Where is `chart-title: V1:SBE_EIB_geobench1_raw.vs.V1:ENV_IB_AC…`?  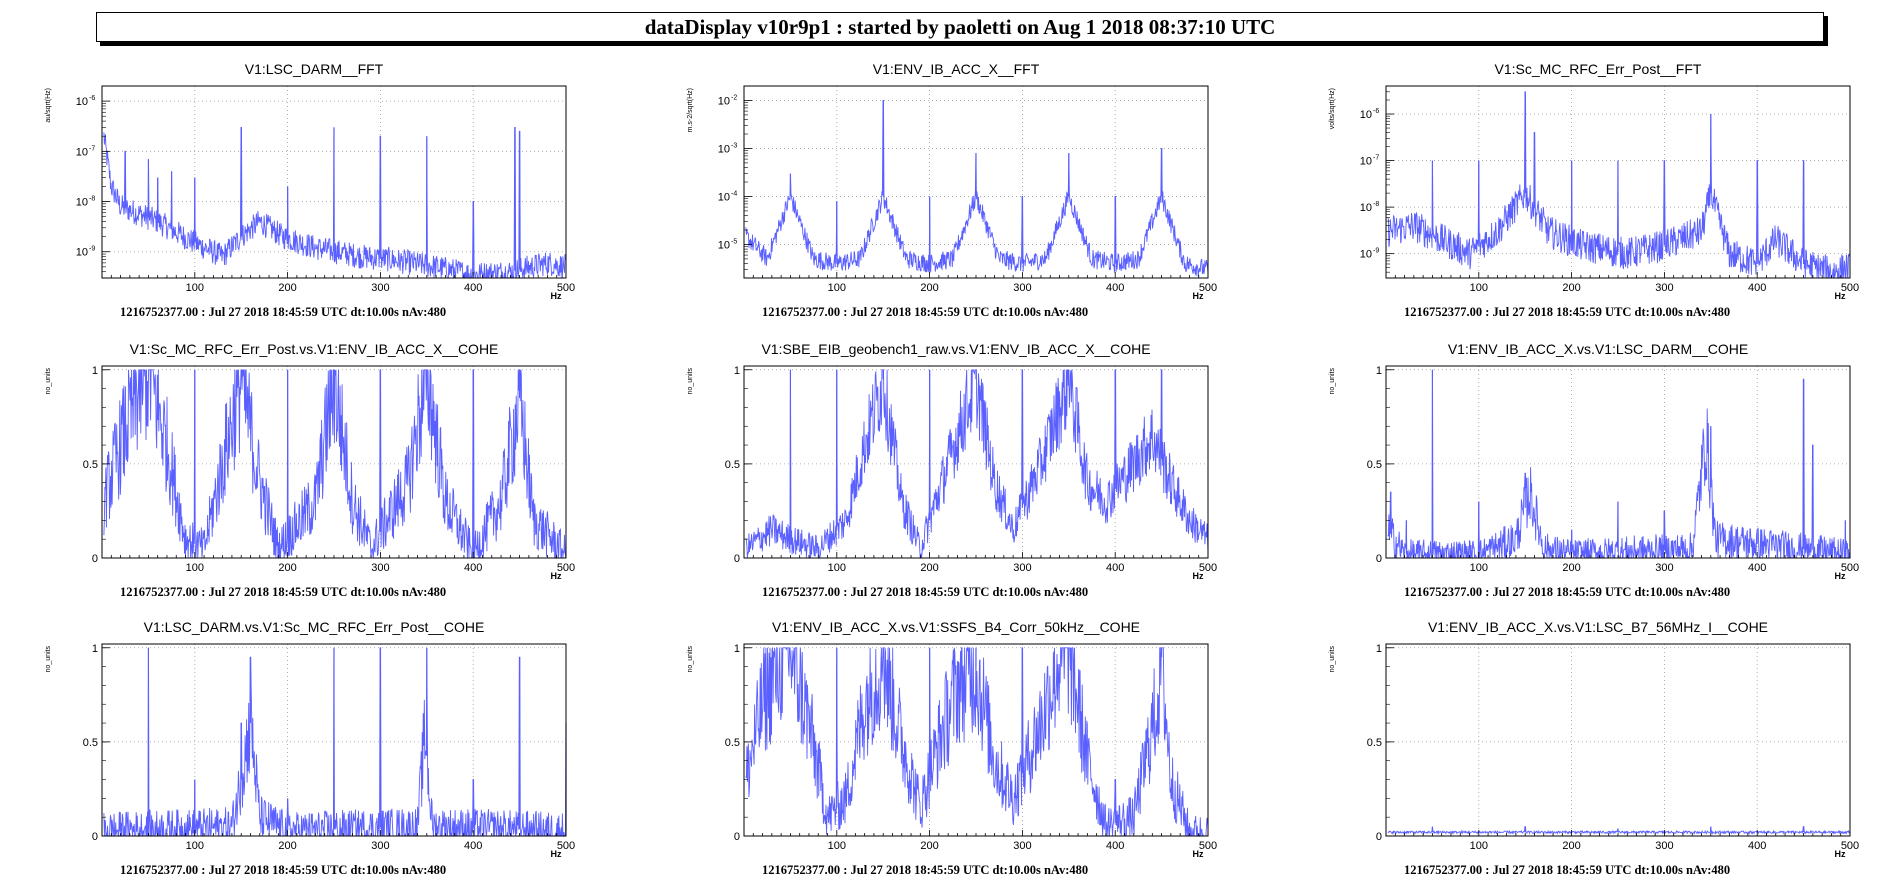
chart-title: V1:SBE_EIB_geobench1_raw.vs.V1:ENV_IB_AC… is located at coordinates (955, 349).